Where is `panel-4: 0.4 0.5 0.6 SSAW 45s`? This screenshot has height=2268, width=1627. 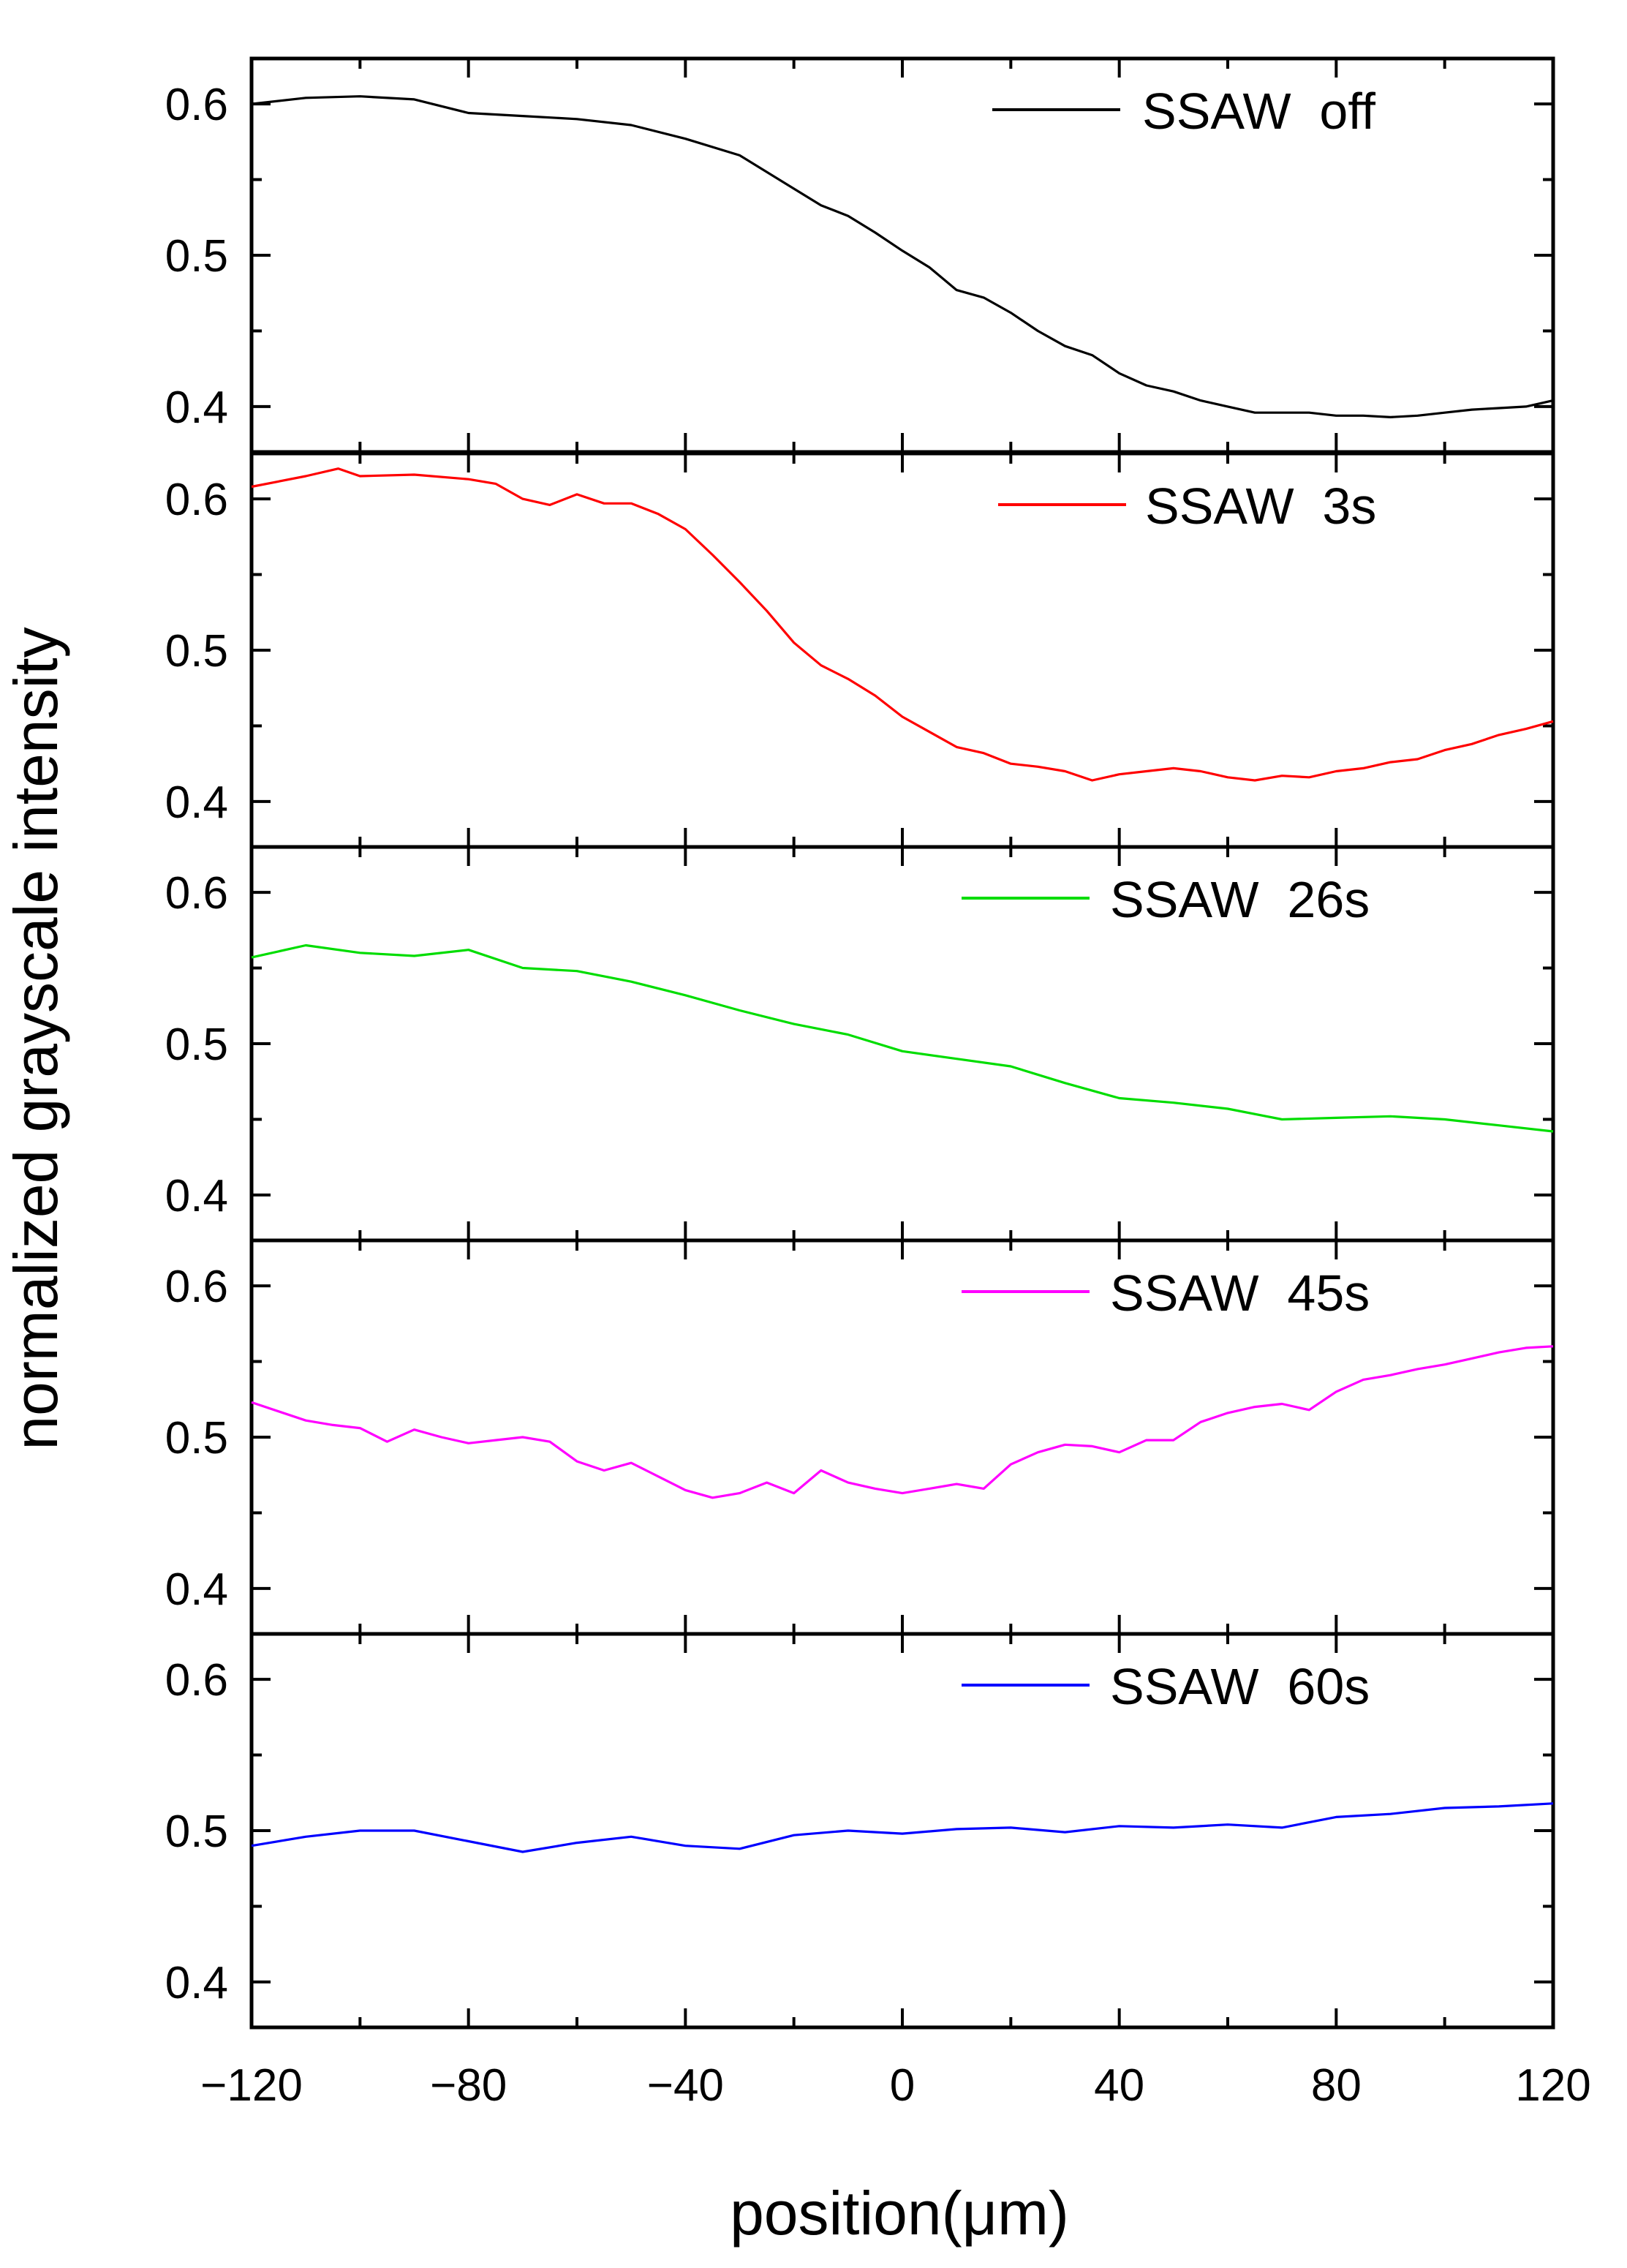 panel-4: 0.4 0.5 0.6 SSAW 45s is located at coordinates (860, 1437).